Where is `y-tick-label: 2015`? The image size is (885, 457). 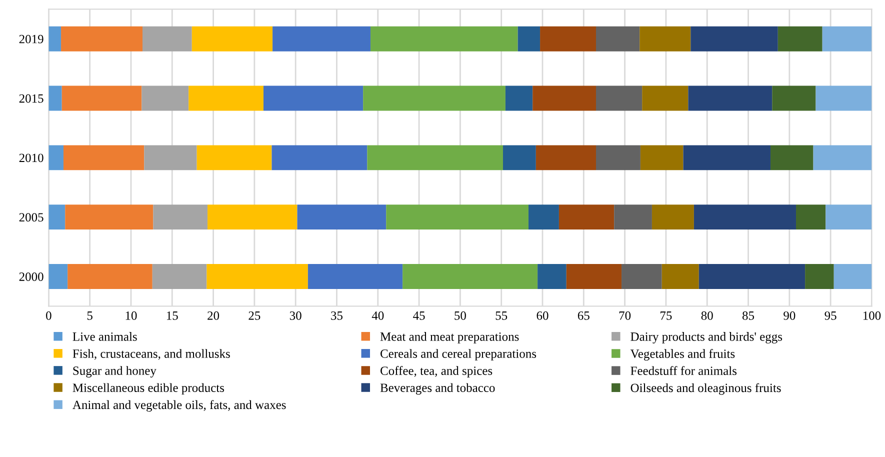 y-tick-label: 2015 is located at coordinates (31, 98).